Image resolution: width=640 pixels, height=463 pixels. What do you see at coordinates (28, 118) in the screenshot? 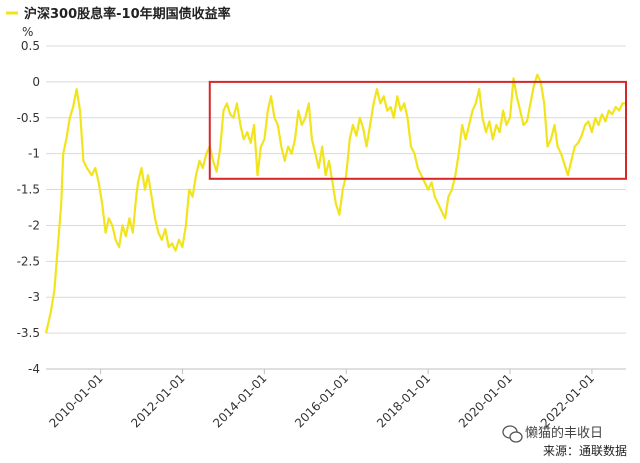
I see `y-tick-label: -0.5` at bounding box center [28, 118].